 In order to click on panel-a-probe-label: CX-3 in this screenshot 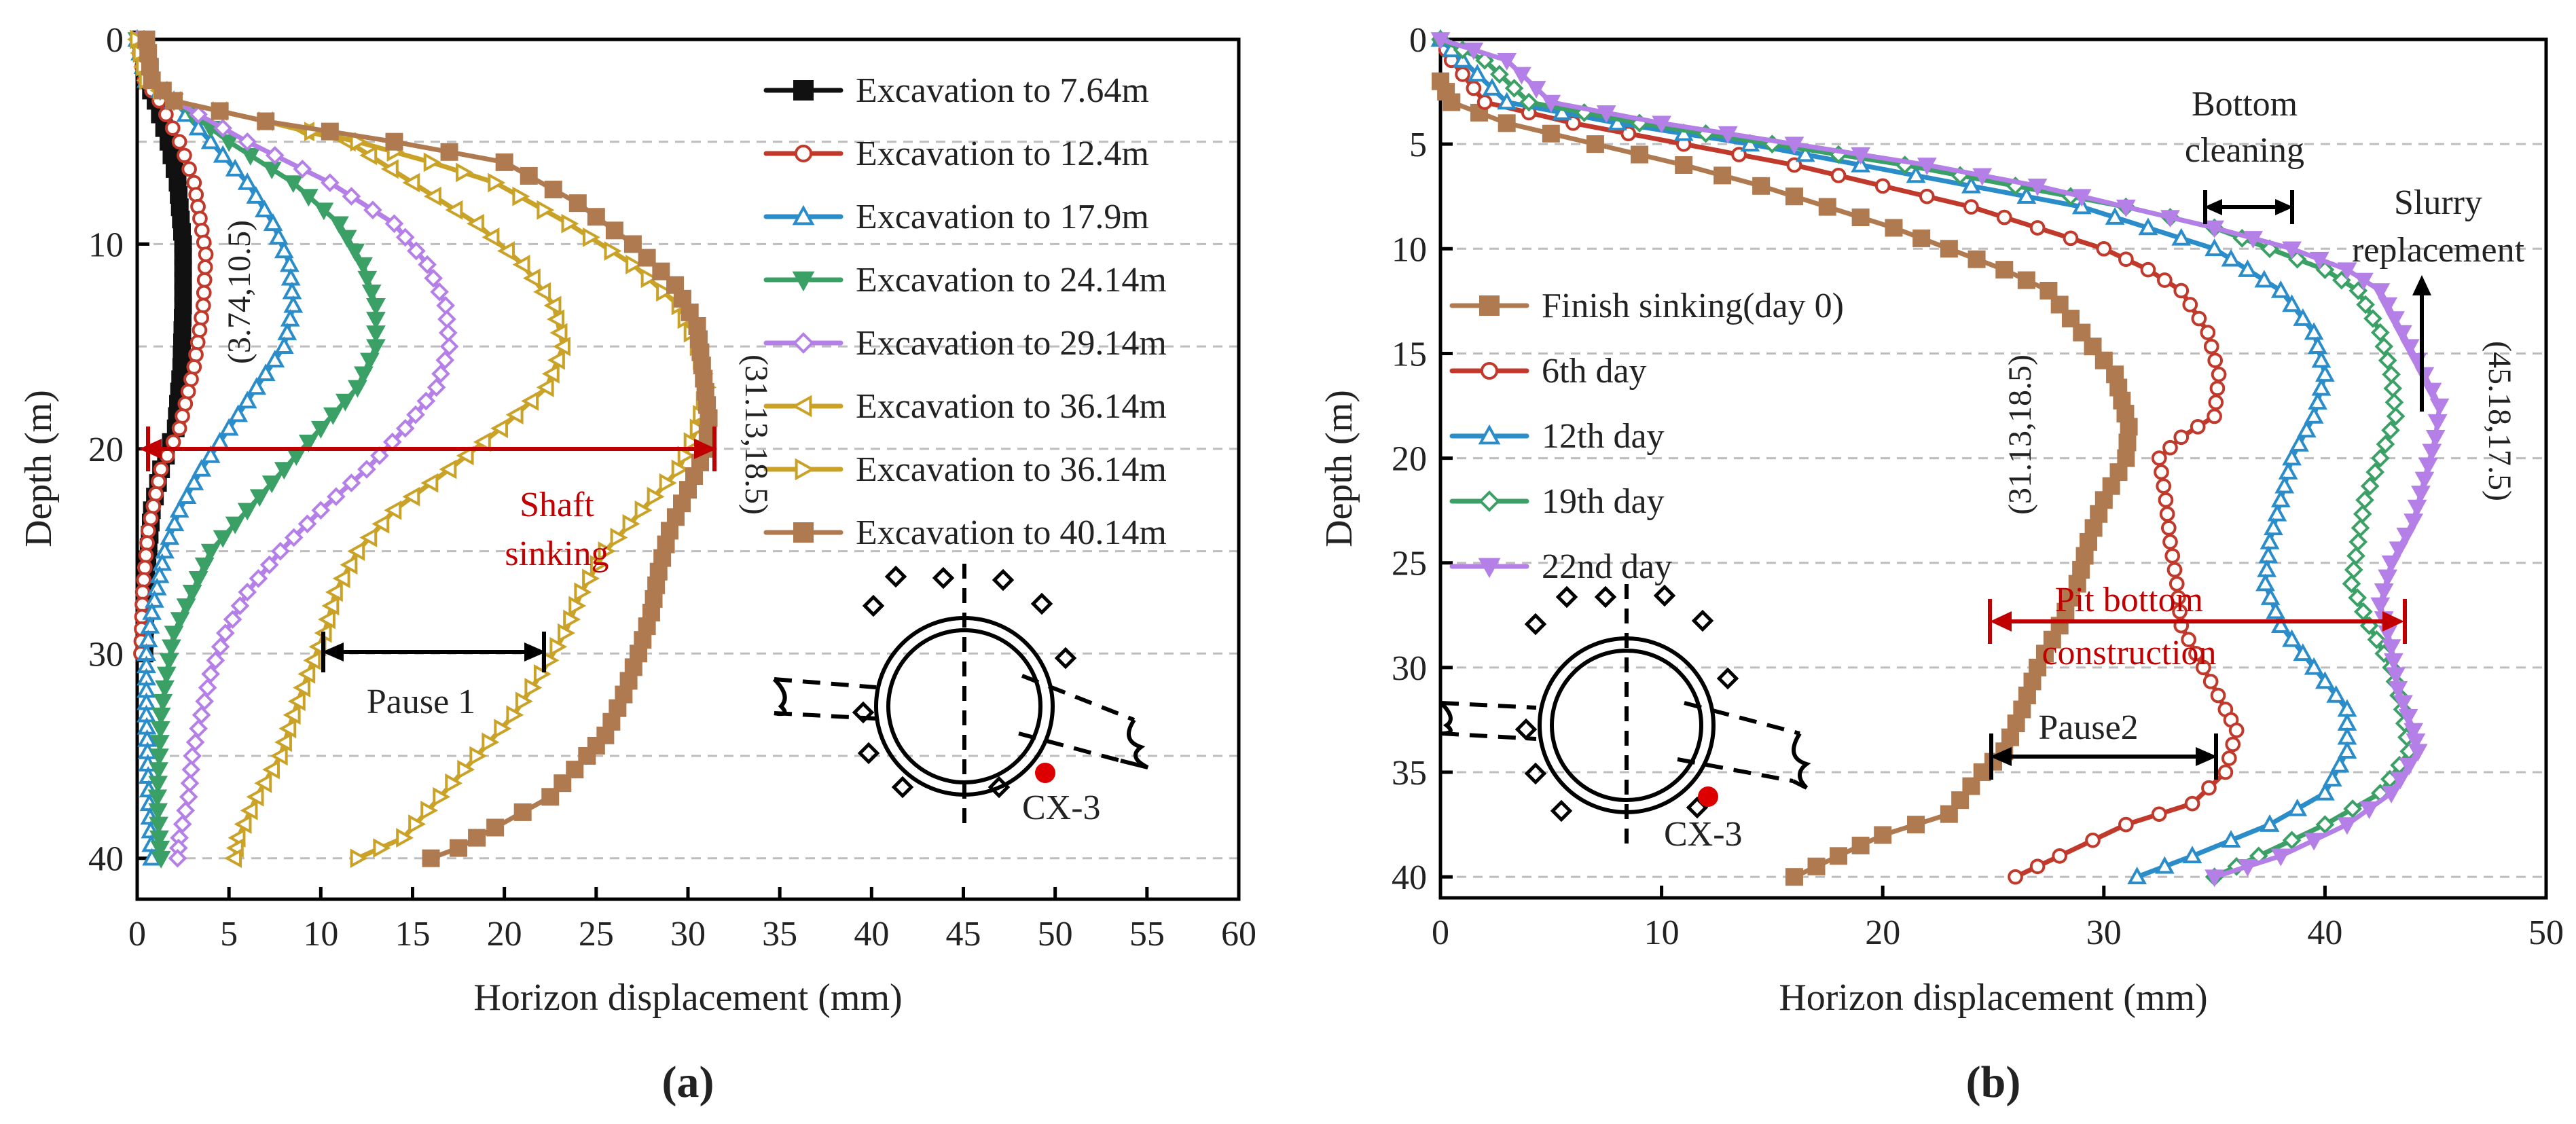, I will do `click(1061, 808)`.